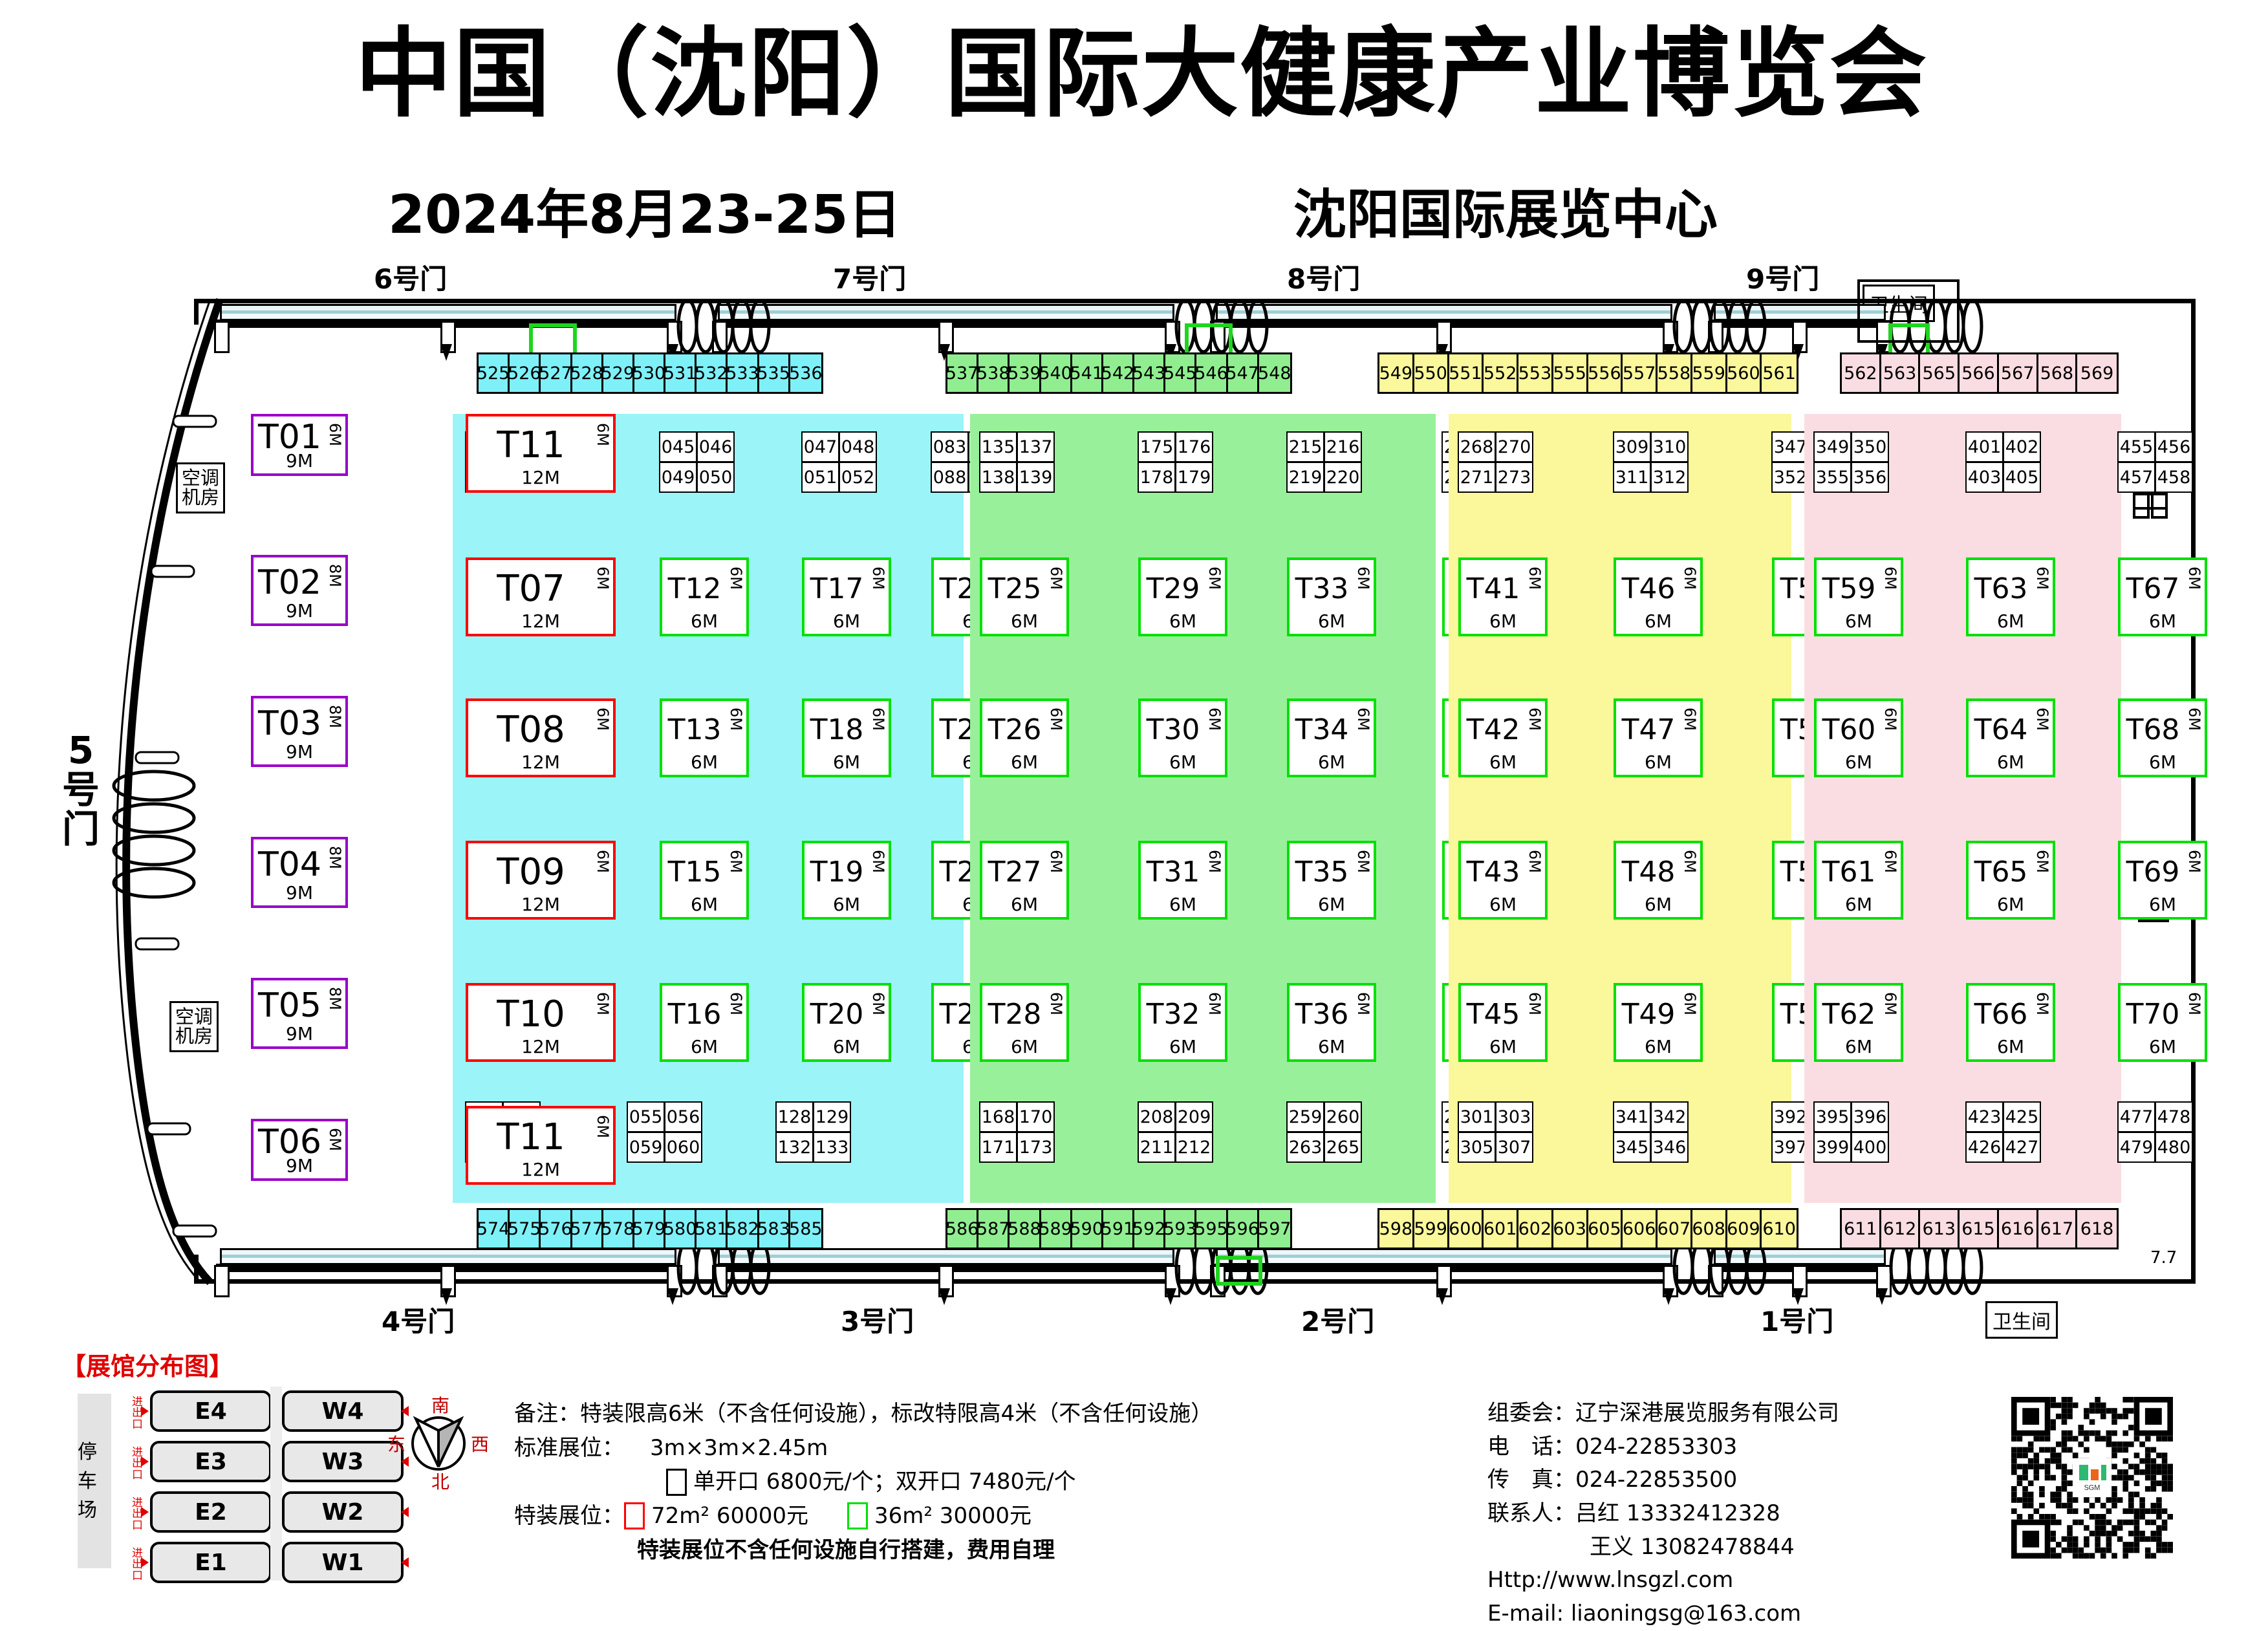 The height and width of the screenshot is (1631, 2268). What do you see at coordinates (704, 1023) in the screenshot?
I see `booth-t16: T16 6M 6M` at bounding box center [704, 1023].